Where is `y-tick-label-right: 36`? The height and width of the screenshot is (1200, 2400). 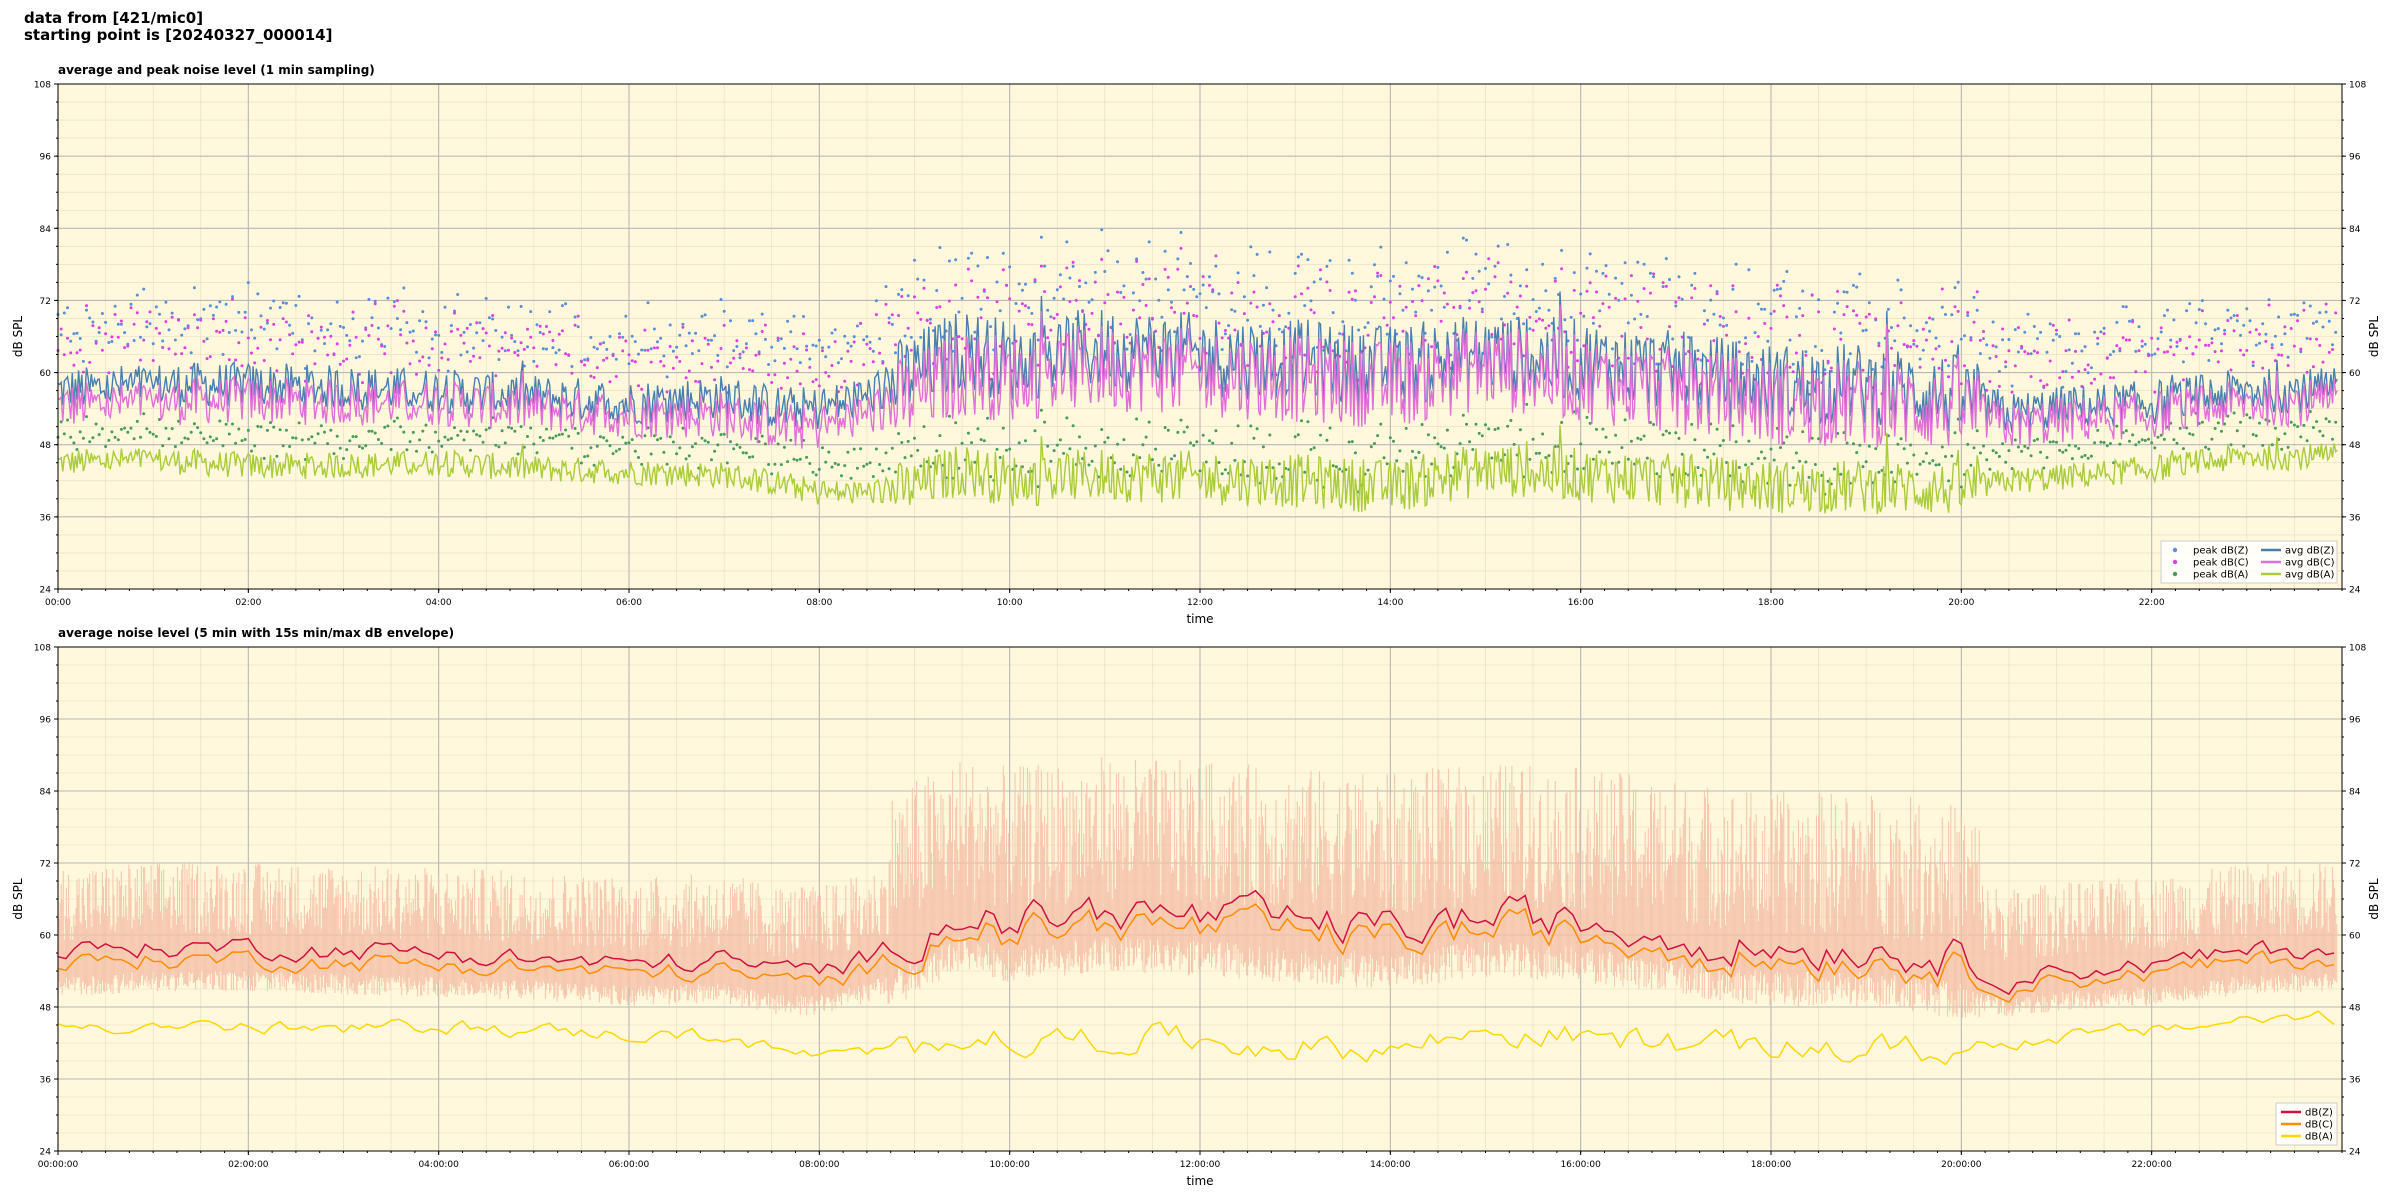 y-tick-label-right: 36 is located at coordinates (2355, 1081).